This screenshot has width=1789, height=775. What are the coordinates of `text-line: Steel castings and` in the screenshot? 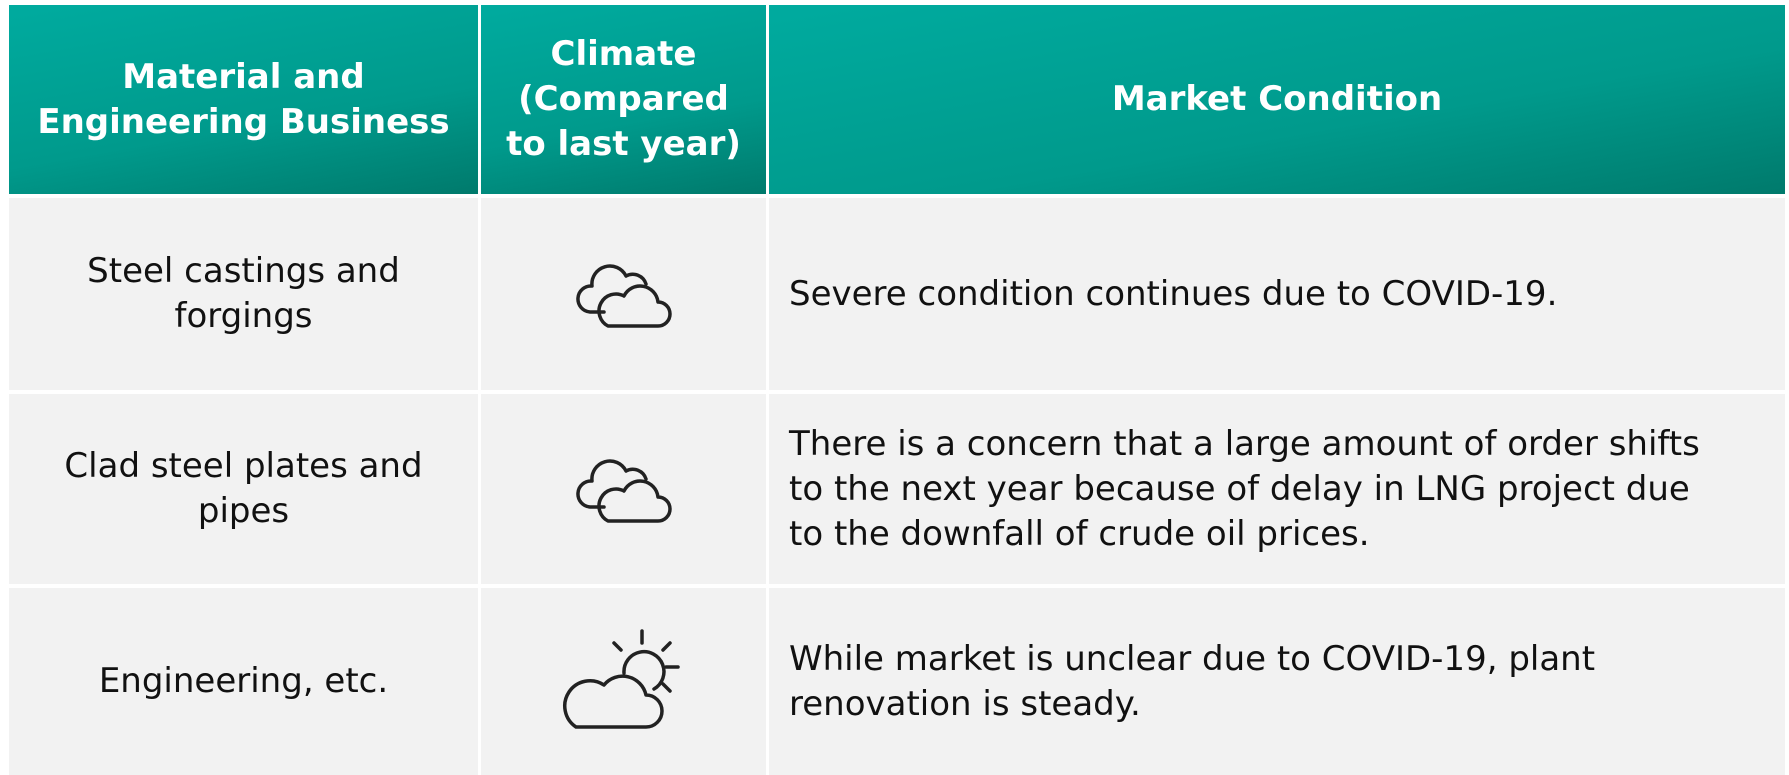 It's located at (243, 271).